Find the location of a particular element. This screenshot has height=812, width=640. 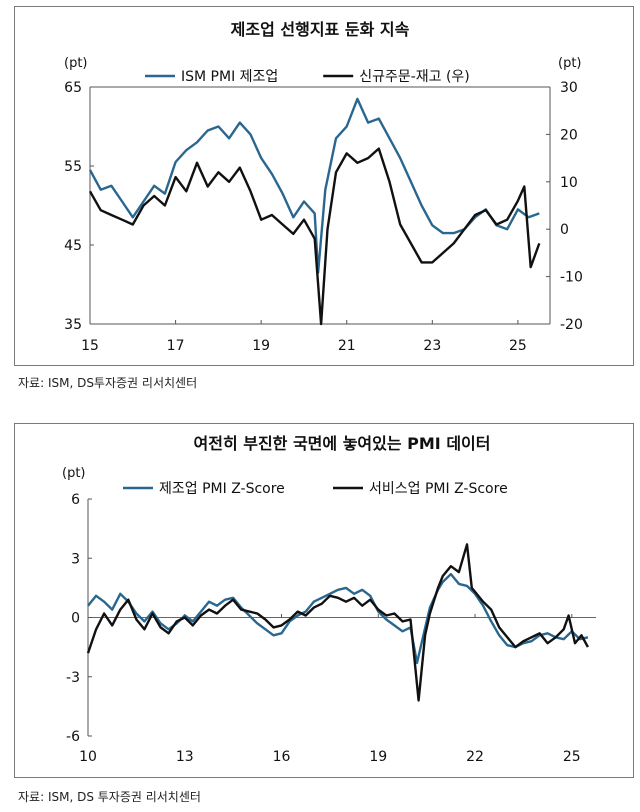

left-tick-label: 55 is located at coordinates (73, 167).